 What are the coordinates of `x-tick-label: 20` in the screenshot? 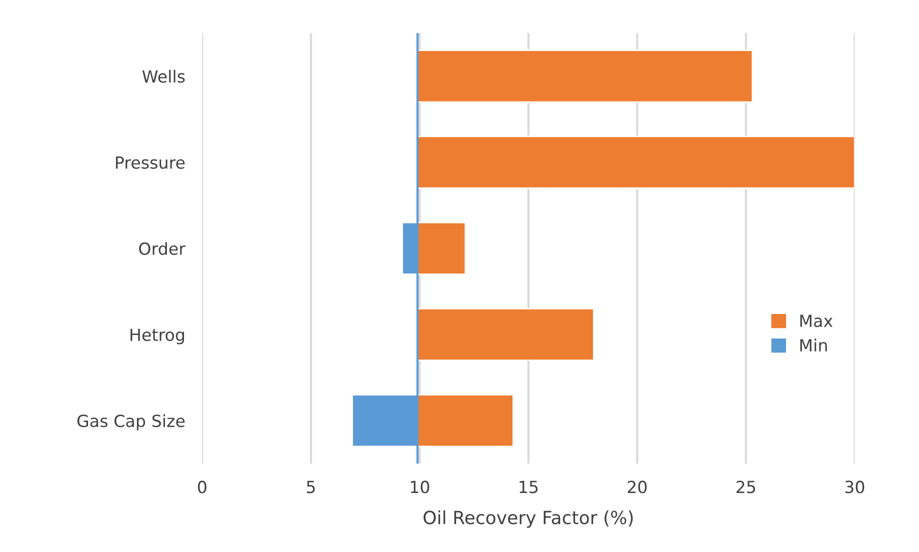 It's located at (637, 487).